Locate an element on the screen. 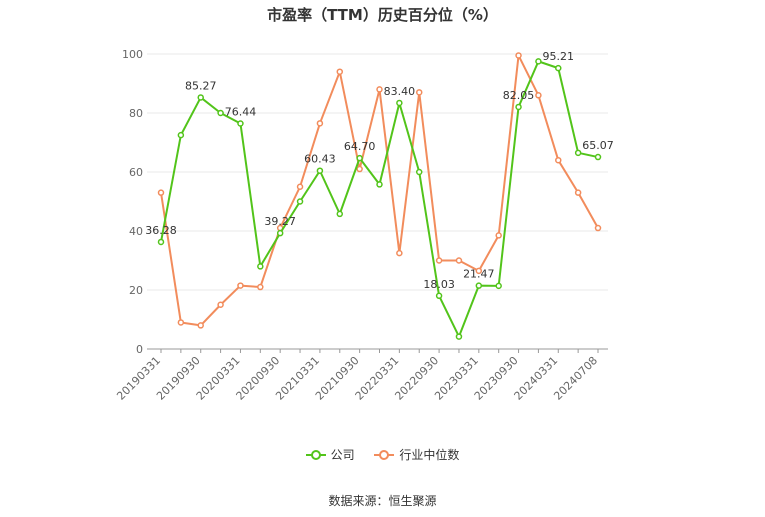 Image resolution: width=765 pixels, height=517 pixels. data-label: 18.03 is located at coordinates (439, 284).